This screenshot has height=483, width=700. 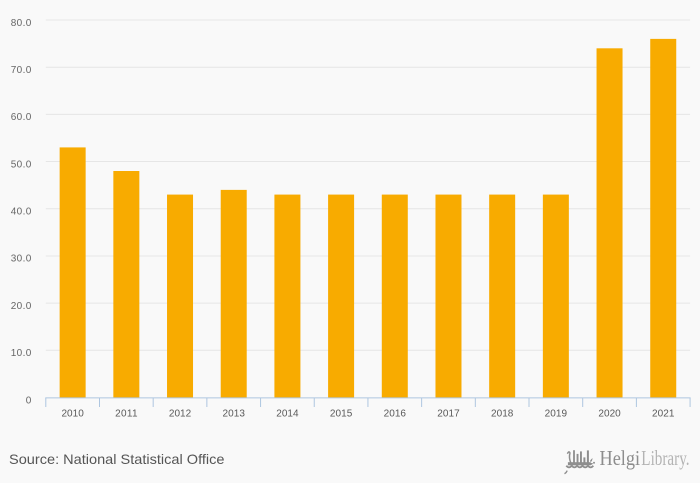 I want to click on svg-text: 2010, so click(x=72, y=413).